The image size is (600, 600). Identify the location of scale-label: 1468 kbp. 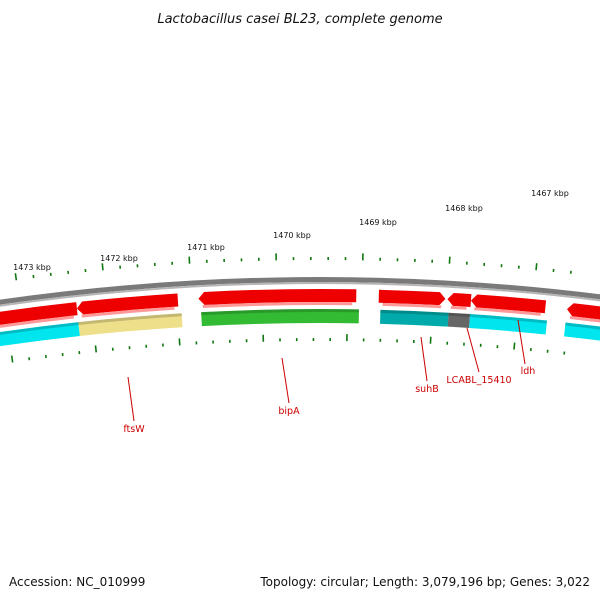
(464, 208).